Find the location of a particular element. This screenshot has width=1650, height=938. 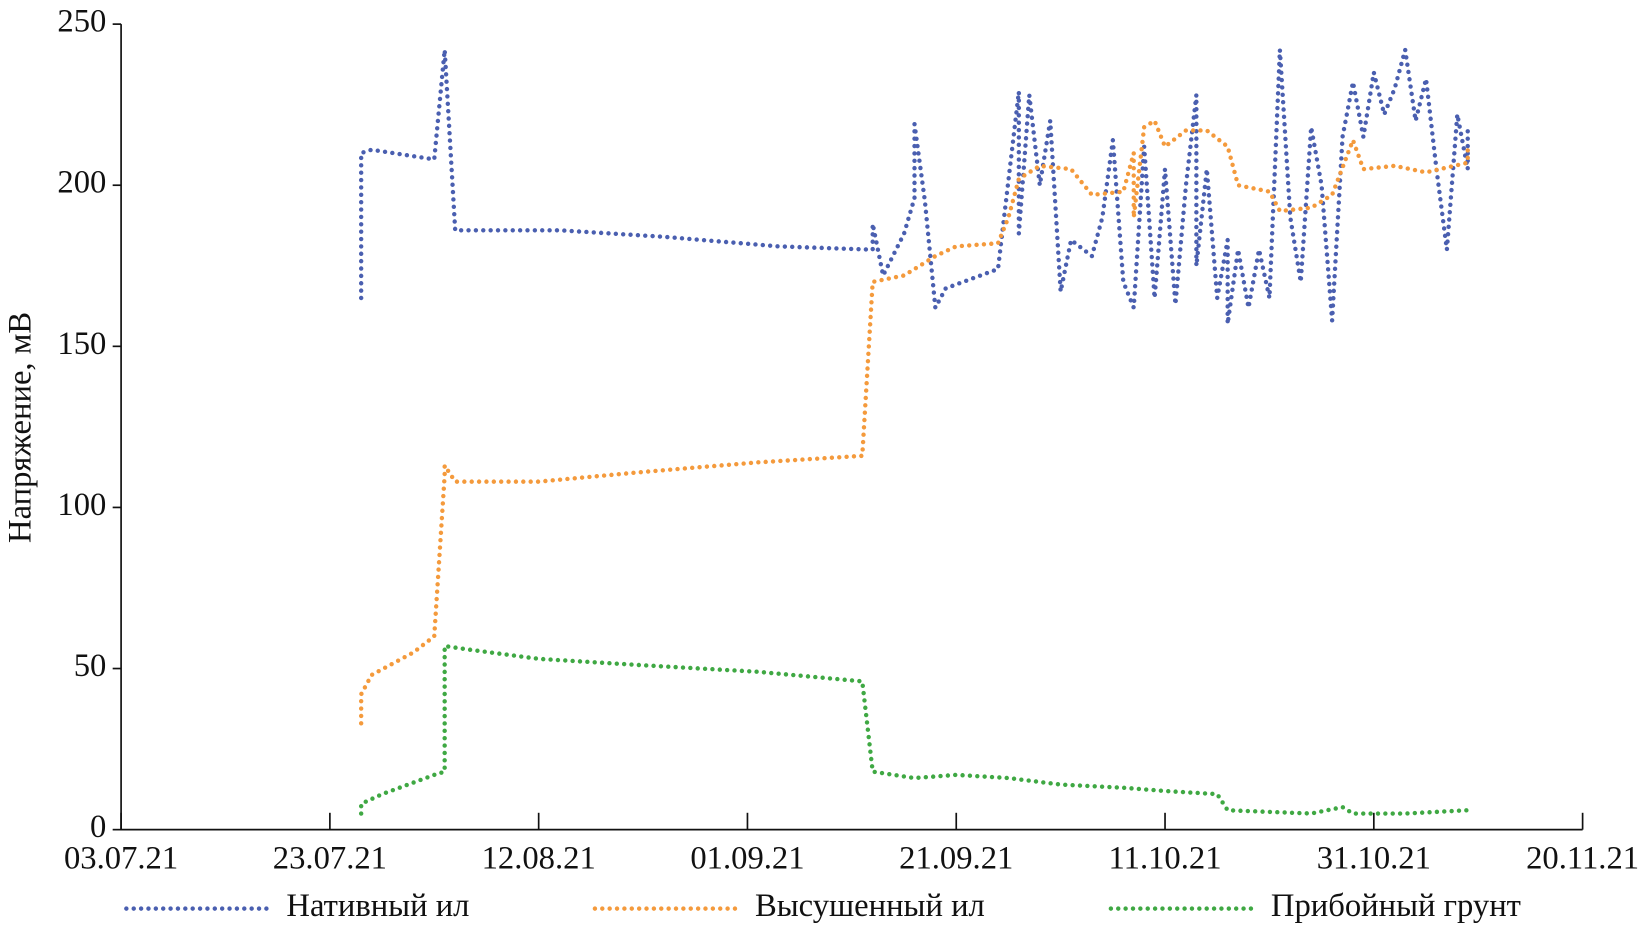

x-tick-label: 11.10.21 is located at coordinates (1165, 859).